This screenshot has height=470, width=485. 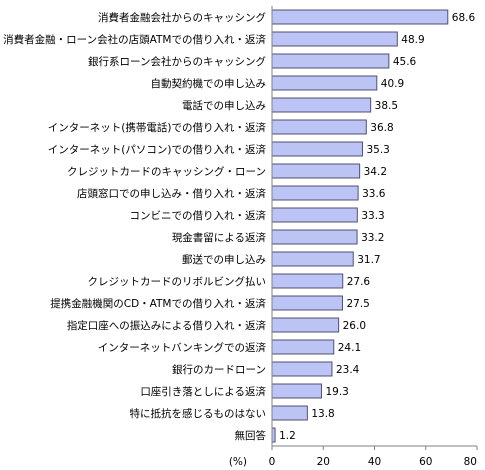 I want to click on value-label: 38.5, so click(x=386, y=106).